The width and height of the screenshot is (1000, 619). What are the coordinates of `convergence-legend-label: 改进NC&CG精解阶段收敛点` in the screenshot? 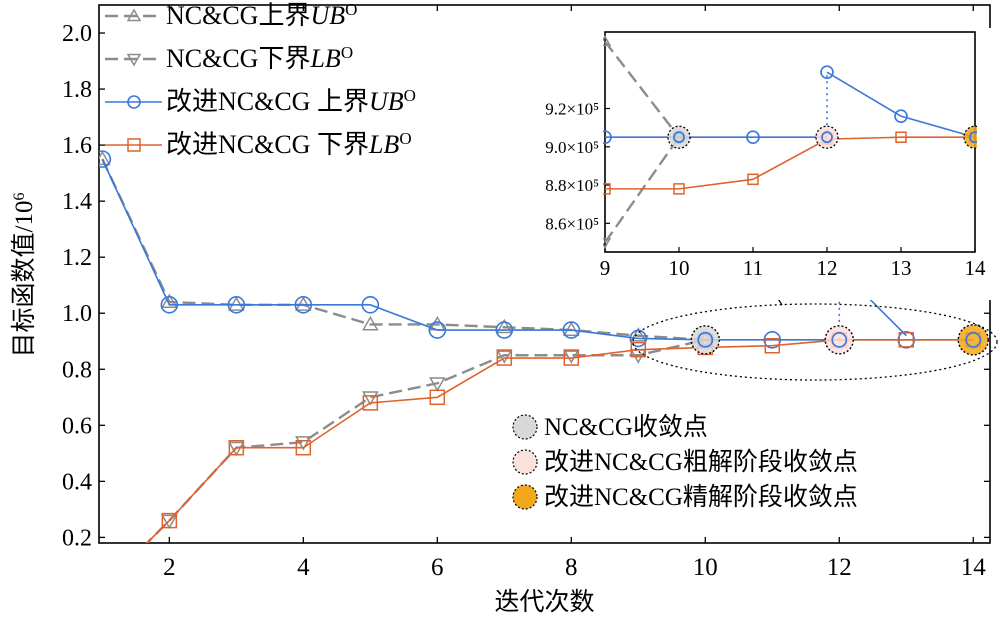 It's located at (701, 497).